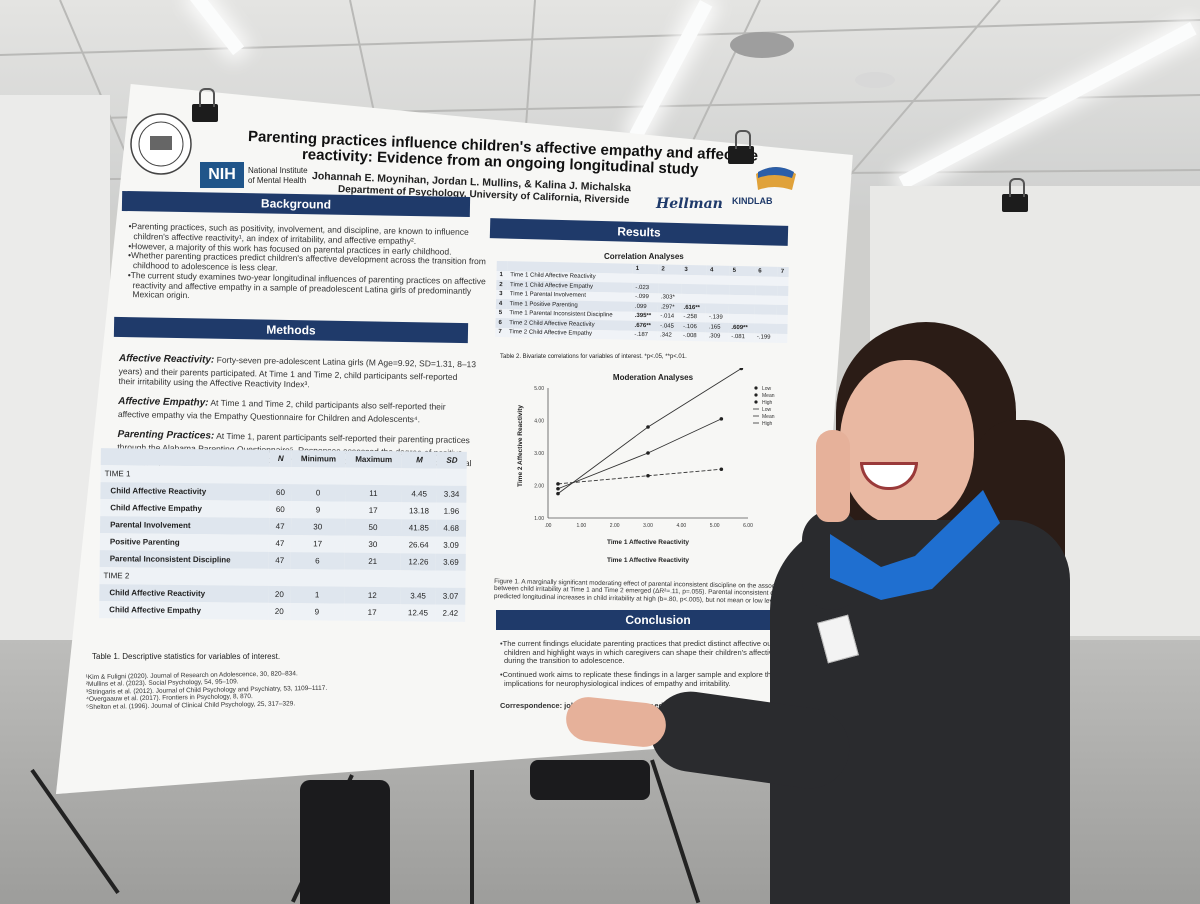 The height and width of the screenshot is (904, 1200). Describe the element at coordinates (615, 526) in the screenshot. I see `chart-x-tick-label: 2.00` at that location.